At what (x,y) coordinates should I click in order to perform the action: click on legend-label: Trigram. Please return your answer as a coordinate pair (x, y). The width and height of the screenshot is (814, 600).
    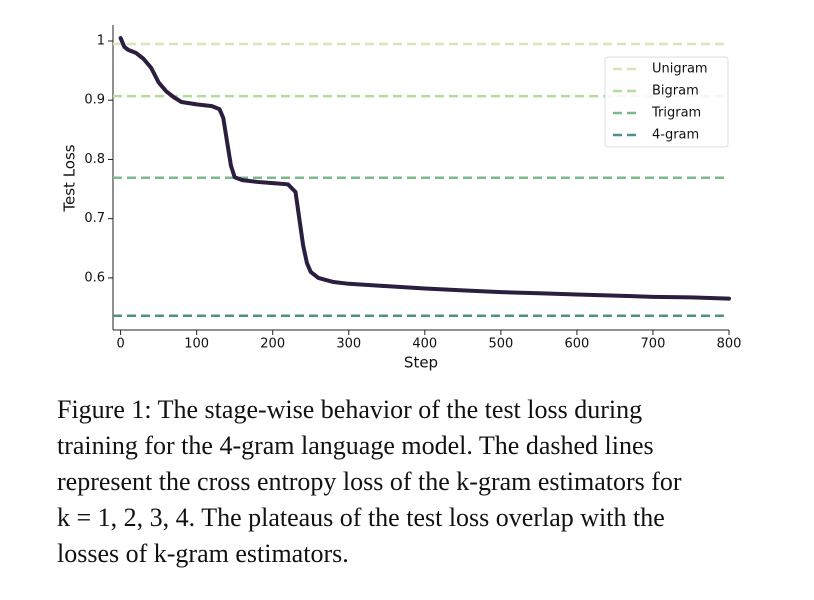
    Looking at the image, I should click on (676, 113).